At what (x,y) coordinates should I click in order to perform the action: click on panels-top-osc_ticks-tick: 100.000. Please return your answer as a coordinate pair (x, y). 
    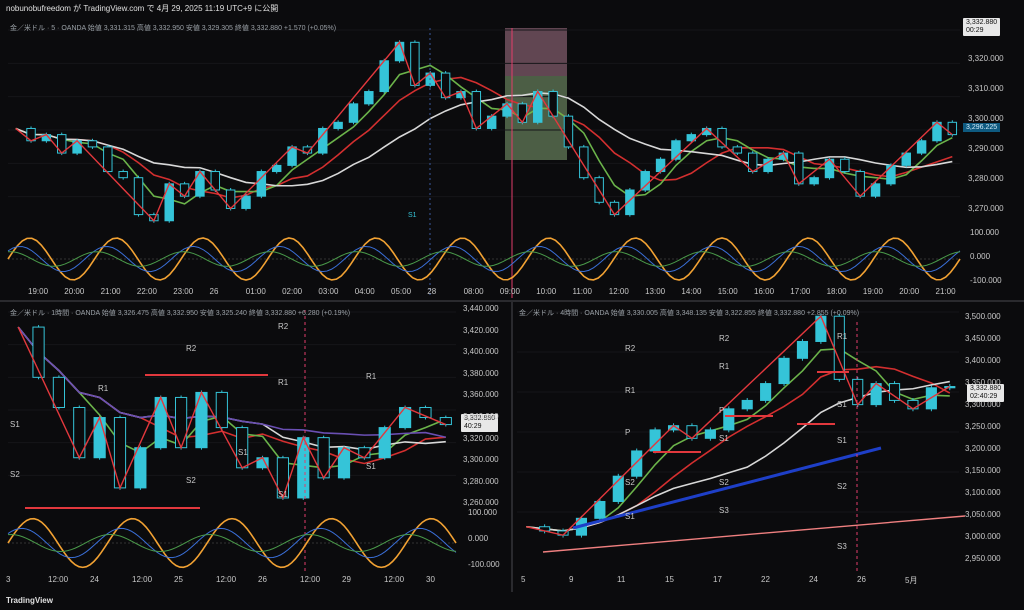
    Looking at the image, I should click on (984, 232).